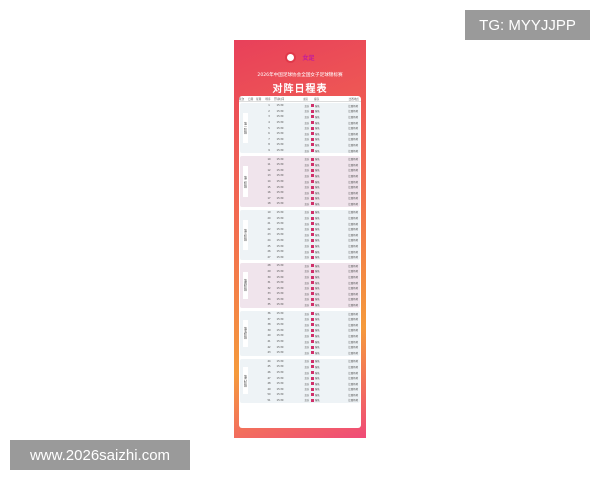 The width and height of the screenshot is (600, 480). What do you see at coordinates (527, 25) in the screenshot?
I see `watermark-top-right: TG: MYYJJPP` at bounding box center [527, 25].